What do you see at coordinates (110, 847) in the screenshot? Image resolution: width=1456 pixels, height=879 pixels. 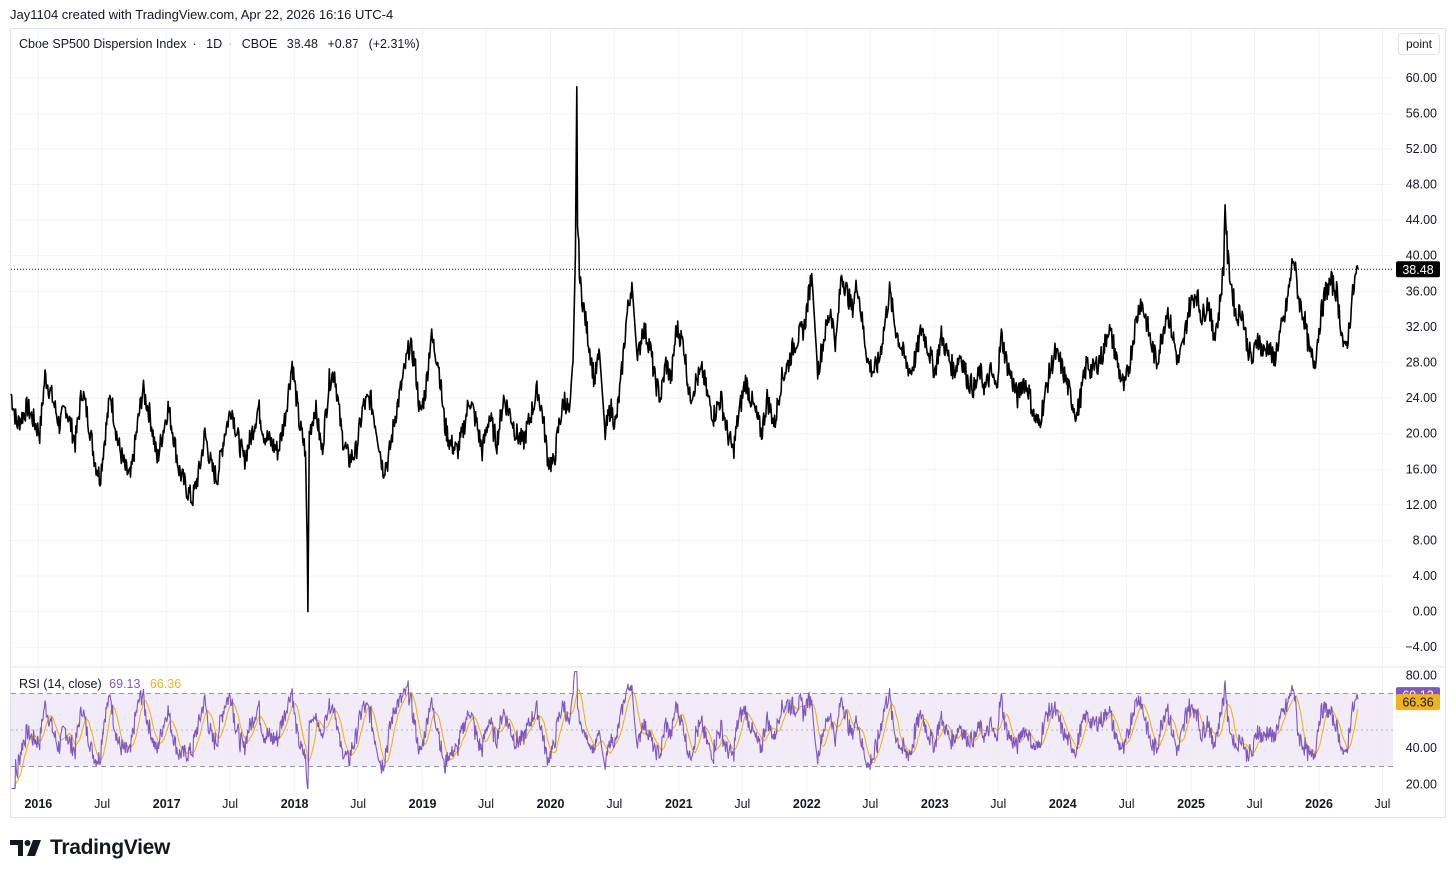 I see `tradingview-logo-text: TradingView` at bounding box center [110, 847].